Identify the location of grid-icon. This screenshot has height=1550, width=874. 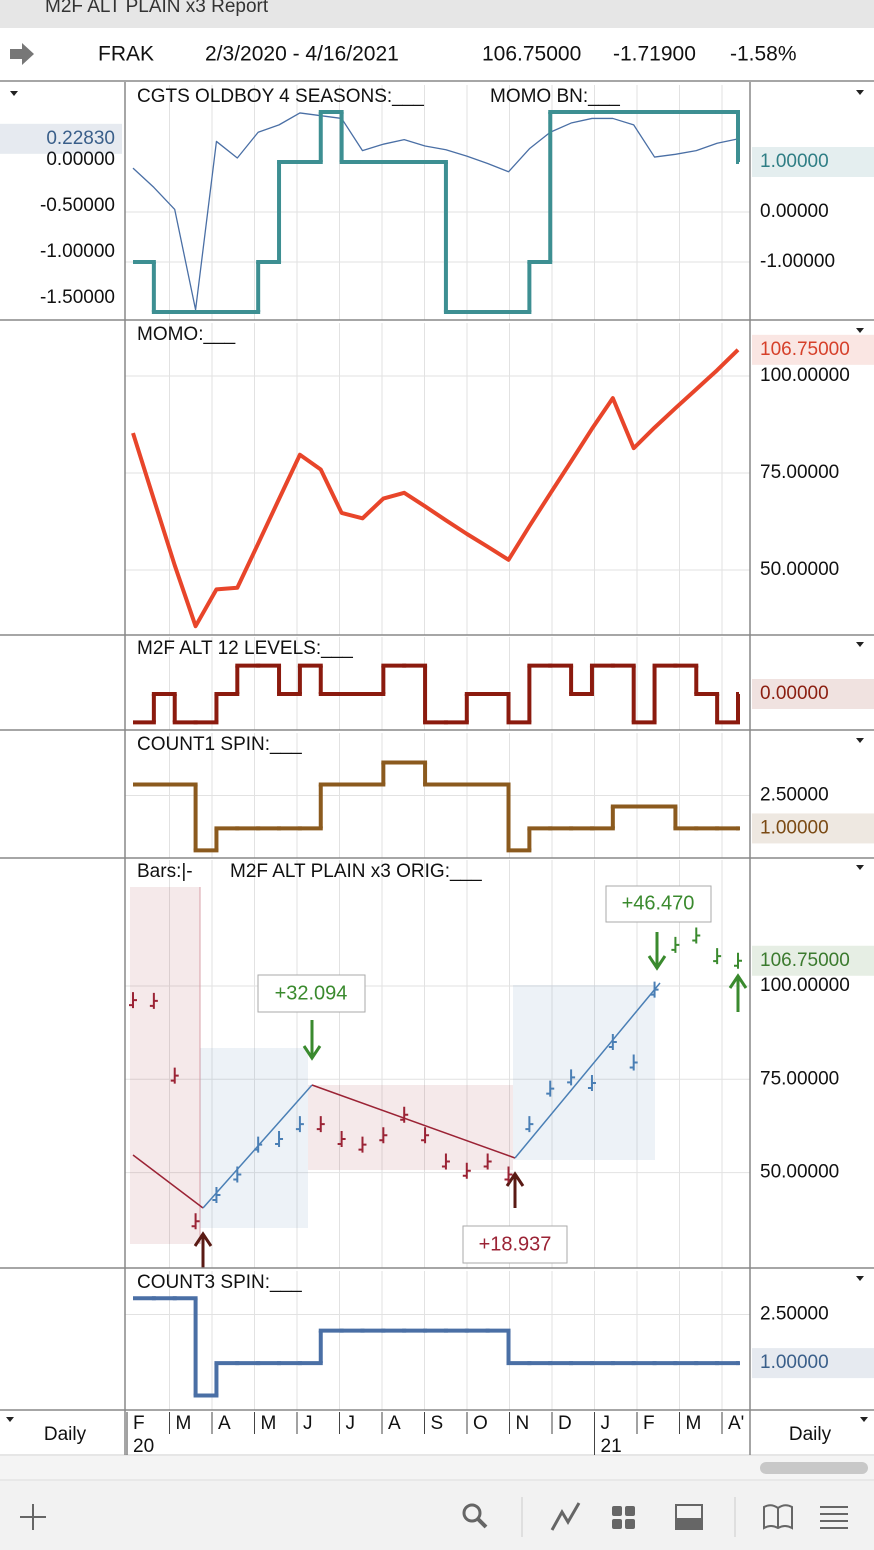
(623, 1517).